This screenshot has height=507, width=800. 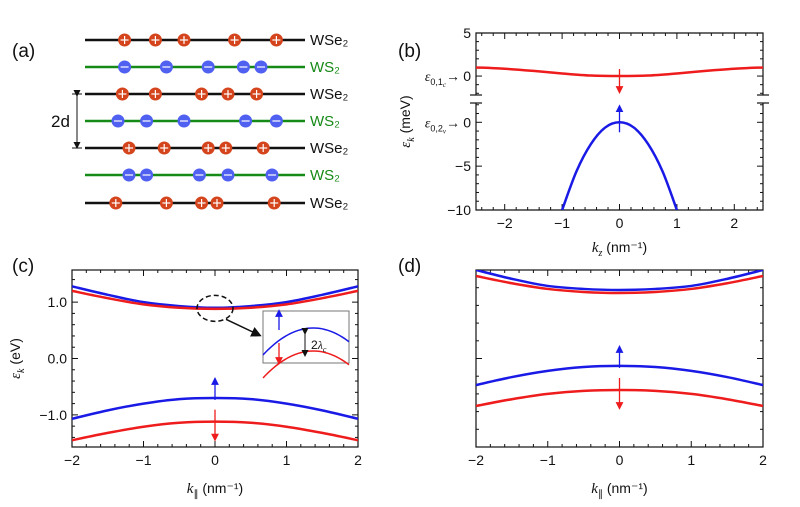 What do you see at coordinates (428, 123) in the screenshot?
I see `ref-symbol: ε` at bounding box center [428, 123].